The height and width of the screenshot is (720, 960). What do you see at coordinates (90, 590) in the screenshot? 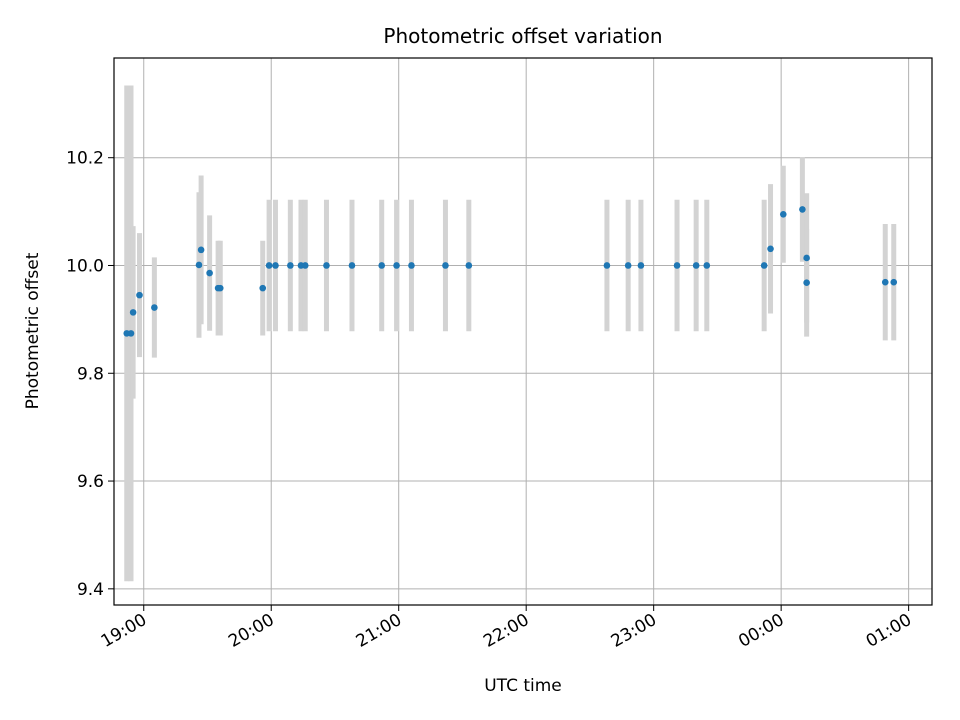
I see `y-tick-label: 9.4` at bounding box center [90, 590].